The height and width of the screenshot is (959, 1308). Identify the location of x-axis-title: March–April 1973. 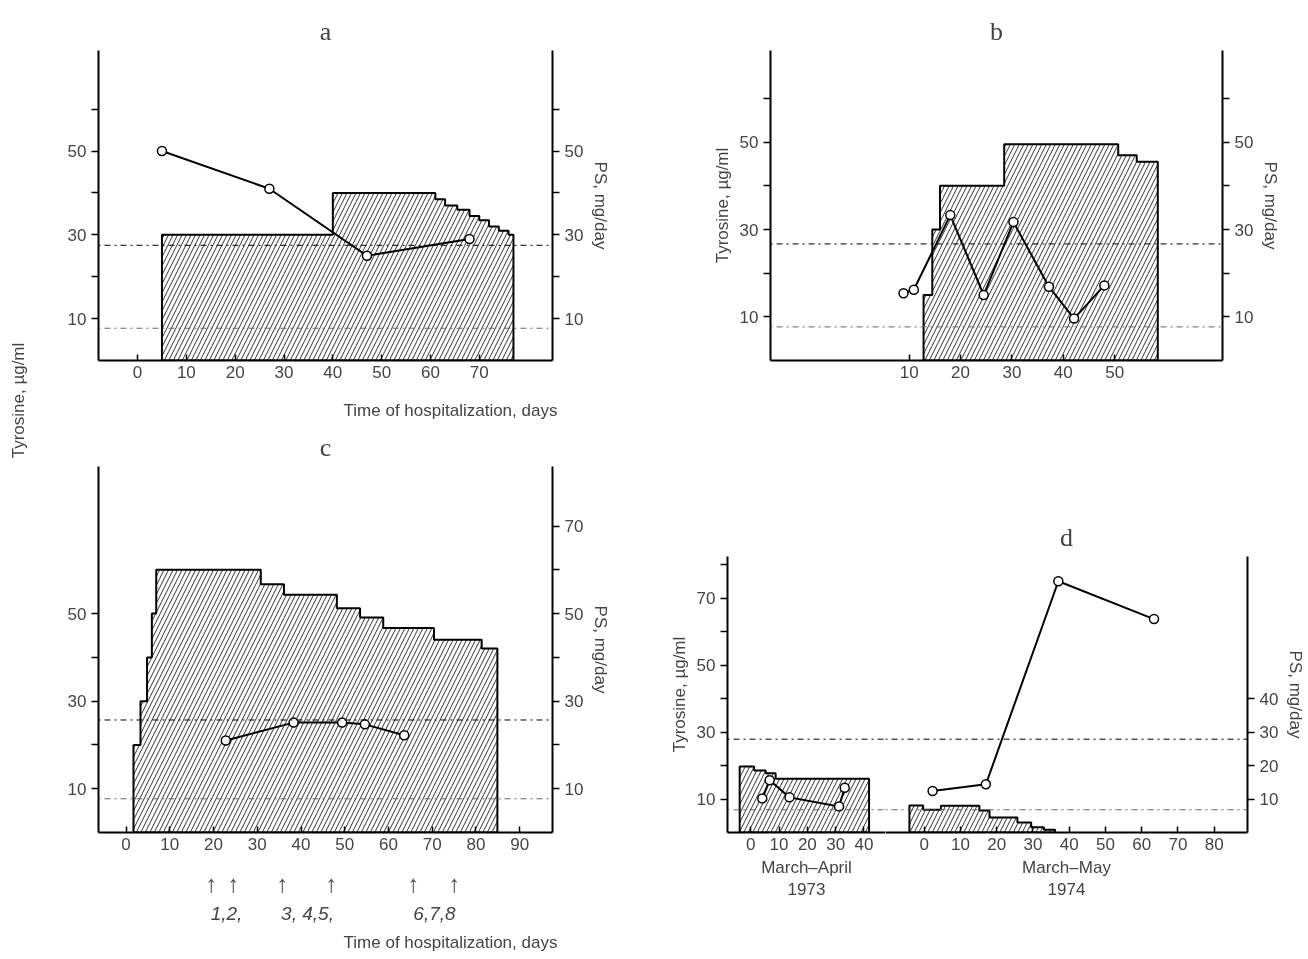
(806, 878).